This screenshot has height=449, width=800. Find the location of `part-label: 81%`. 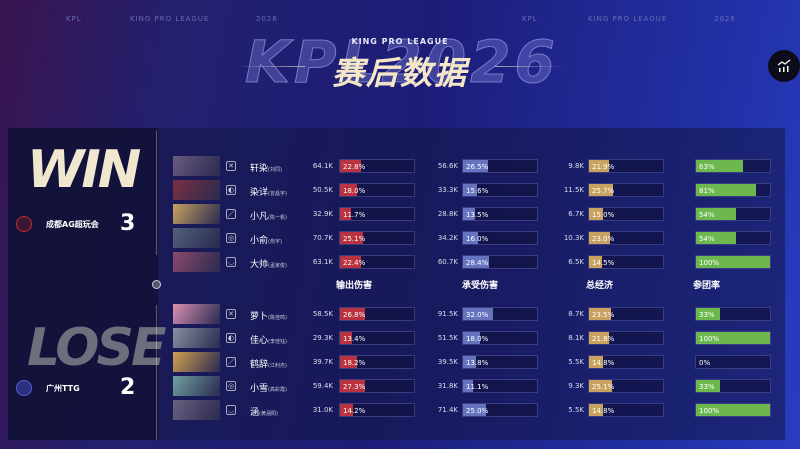

part-label: 81% is located at coordinates (707, 191).